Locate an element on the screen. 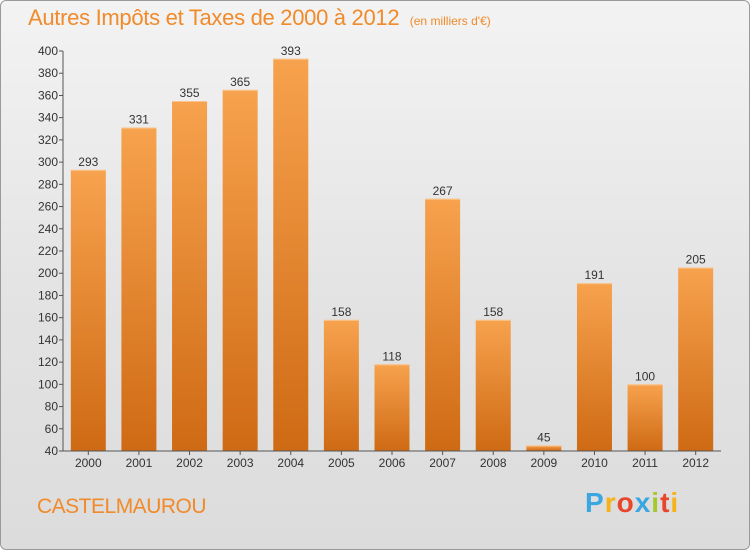 The width and height of the screenshot is (750, 550). data-label: 365 is located at coordinates (240, 82).